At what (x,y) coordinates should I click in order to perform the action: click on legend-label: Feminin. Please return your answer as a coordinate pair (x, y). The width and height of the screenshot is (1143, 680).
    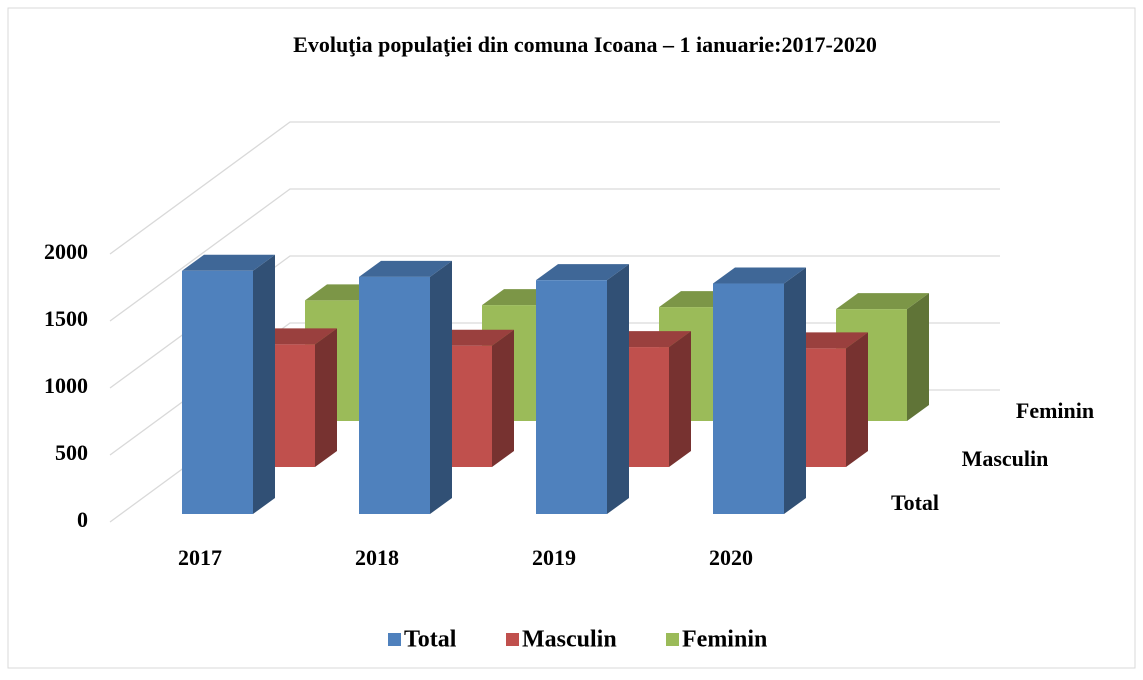
    Looking at the image, I should click on (724, 640).